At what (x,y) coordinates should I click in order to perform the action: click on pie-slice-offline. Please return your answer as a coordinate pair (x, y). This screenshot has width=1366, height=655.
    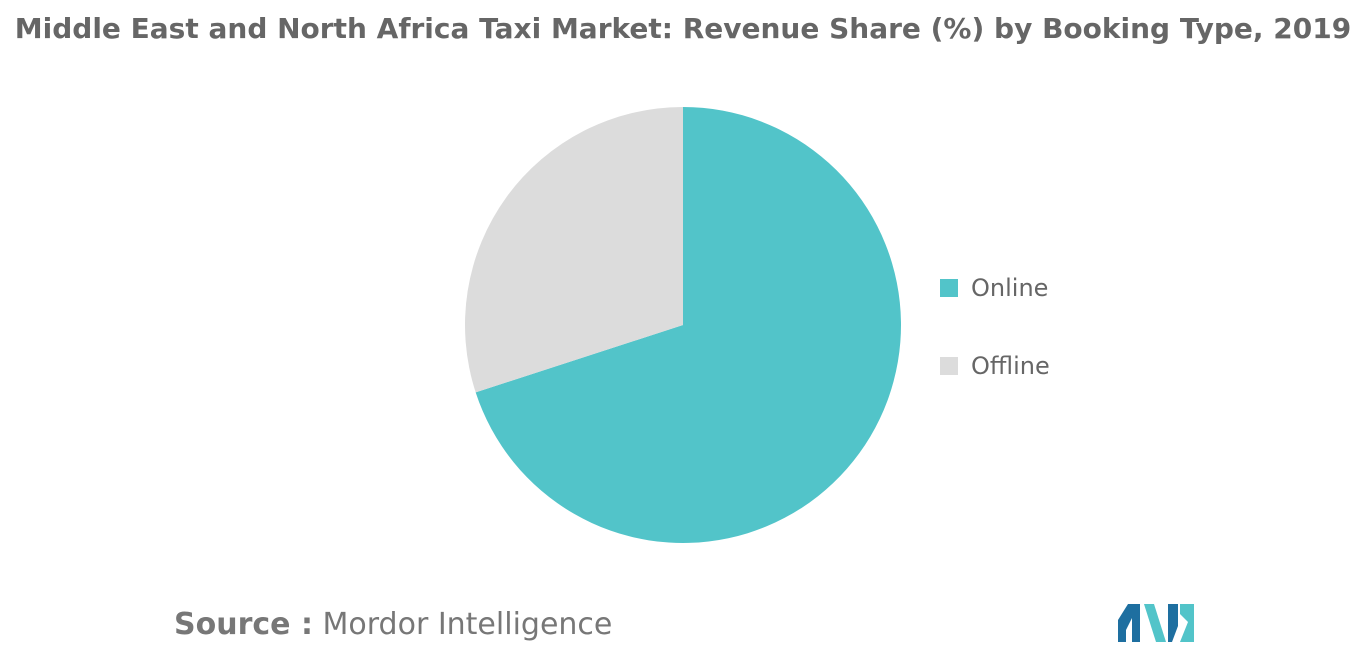
    Looking at the image, I should click on (573, 250).